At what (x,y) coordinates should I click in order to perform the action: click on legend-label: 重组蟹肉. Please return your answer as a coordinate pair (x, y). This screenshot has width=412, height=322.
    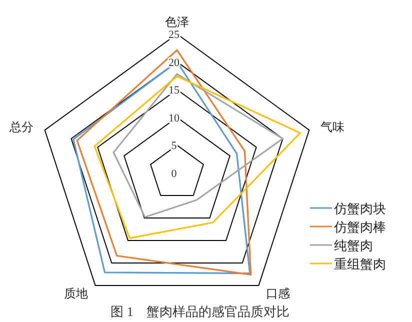
    Looking at the image, I should click on (360, 264).